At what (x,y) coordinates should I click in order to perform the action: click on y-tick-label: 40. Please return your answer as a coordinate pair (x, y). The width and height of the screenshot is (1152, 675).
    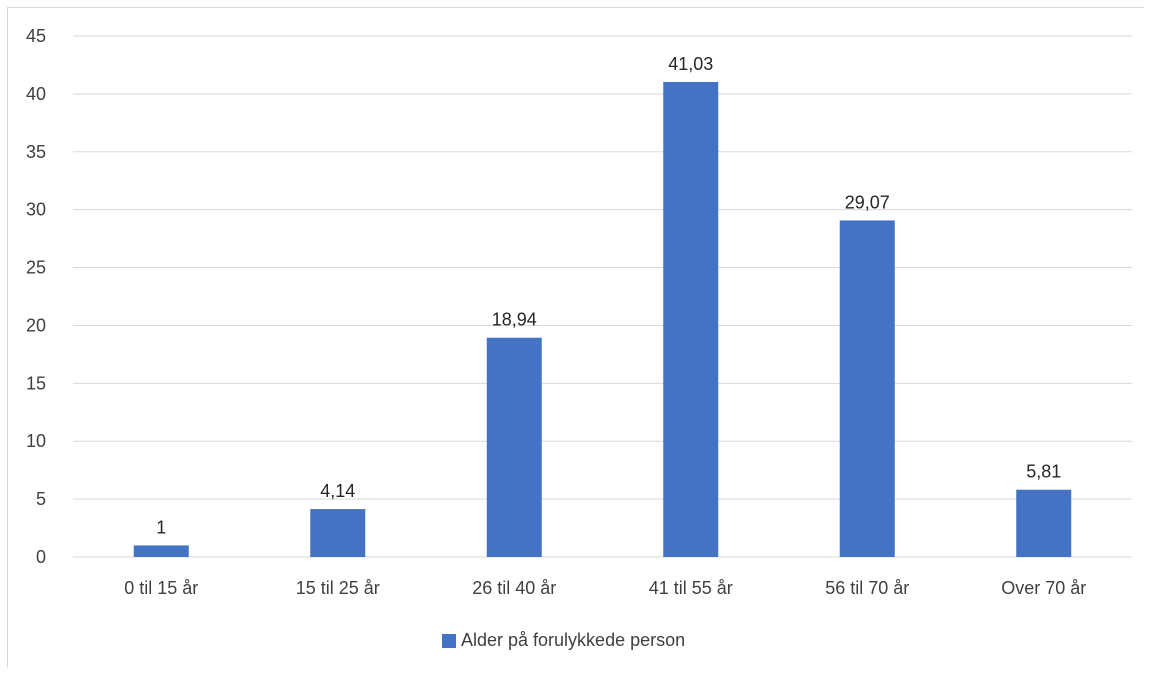
    Looking at the image, I should click on (36, 94).